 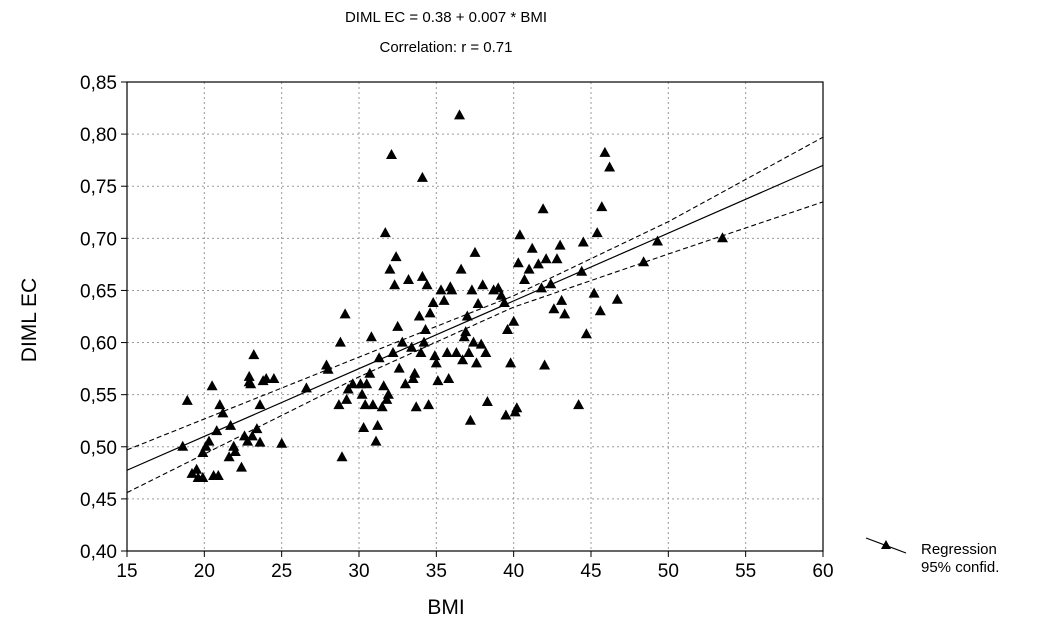 I want to click on legend: Regression 95% confid., so click(x=932, y=556).